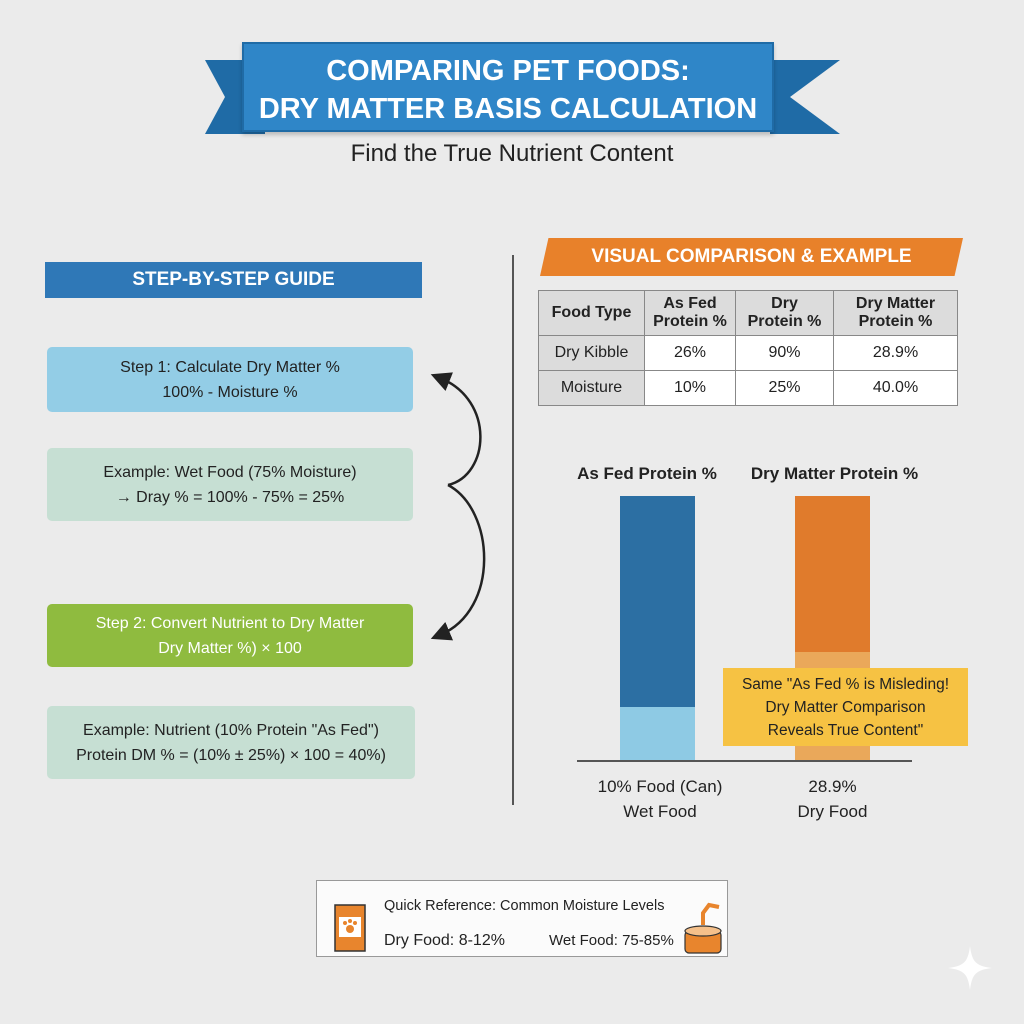 This screenshot has height=1024, width=1024. I want to click on step-2-title: Step 2: Convert Nutrient to Dry Matter, so click(230, 623).